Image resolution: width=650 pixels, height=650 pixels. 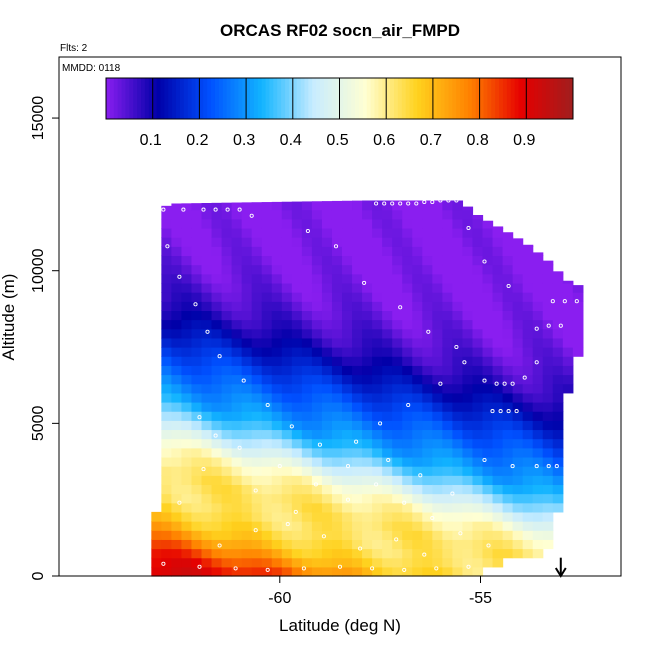 What do you see at coordinates (477, 140) in the screenshot?
I see `colorbar-tick-label: 0.8` at bounding box center [477, 140].